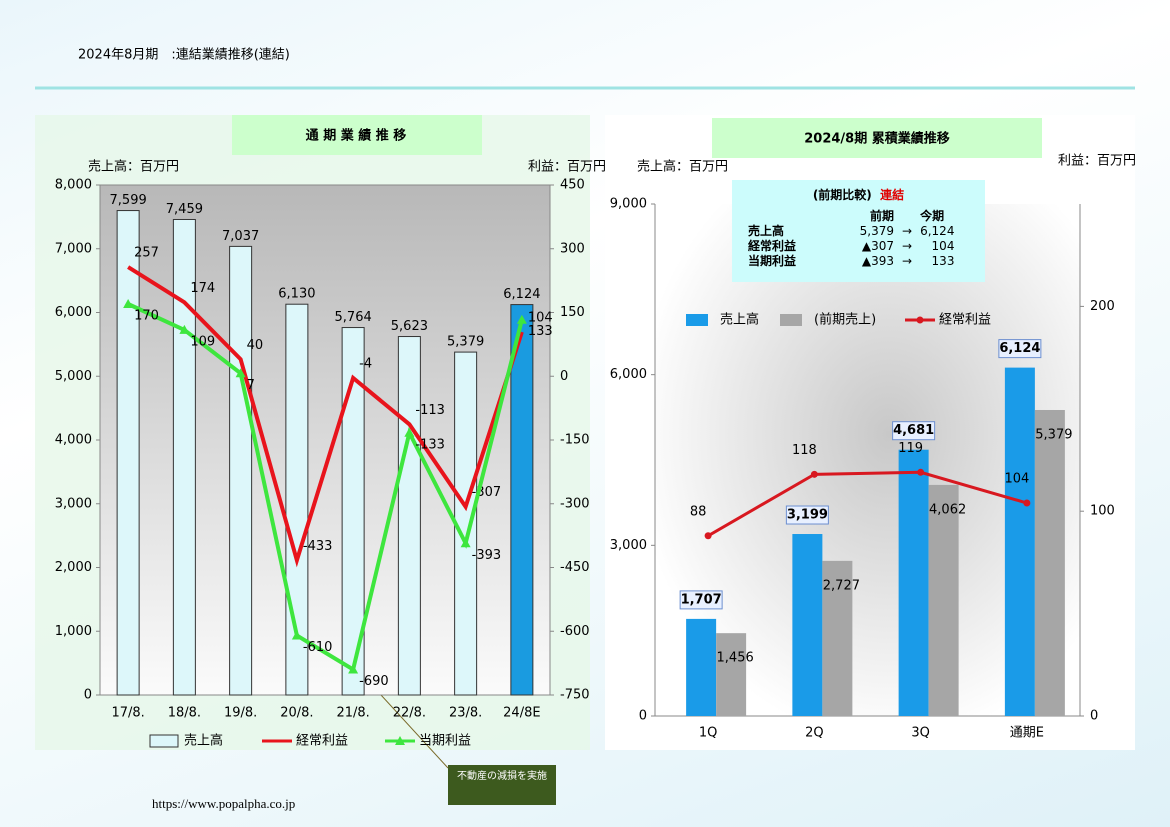  Describe the element at coordinates (920, 733) in the screenshot. I see `x-tick-label: 3Q` at that location.